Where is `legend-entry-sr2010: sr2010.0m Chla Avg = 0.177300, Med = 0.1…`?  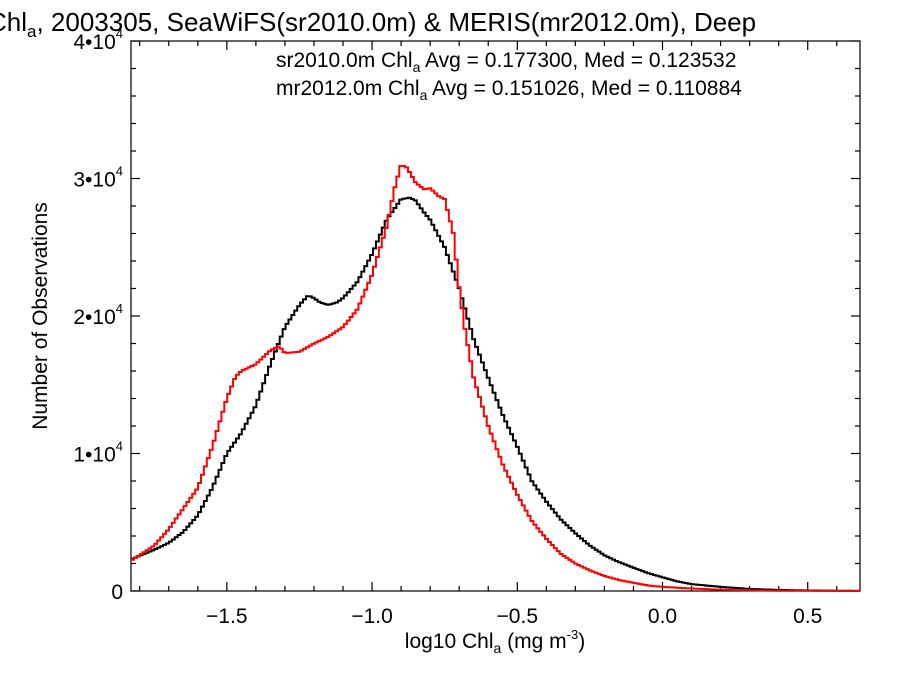 legend-entry-sr2010: sr2010.0m Chla Avg = 0.177300, Med = 0.1… is located at coordinates (506, 62).